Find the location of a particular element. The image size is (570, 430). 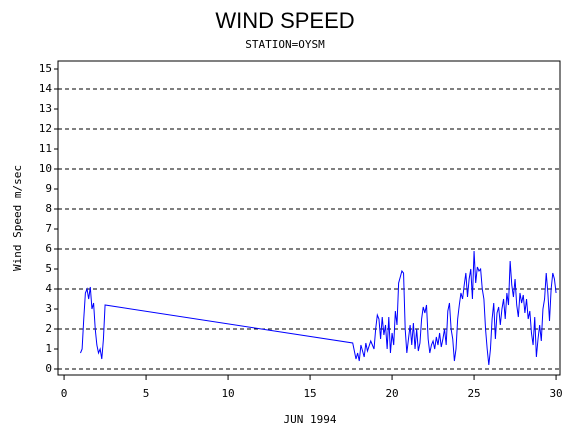

y-tick-label: 12 is located at coordinates (45, 128).